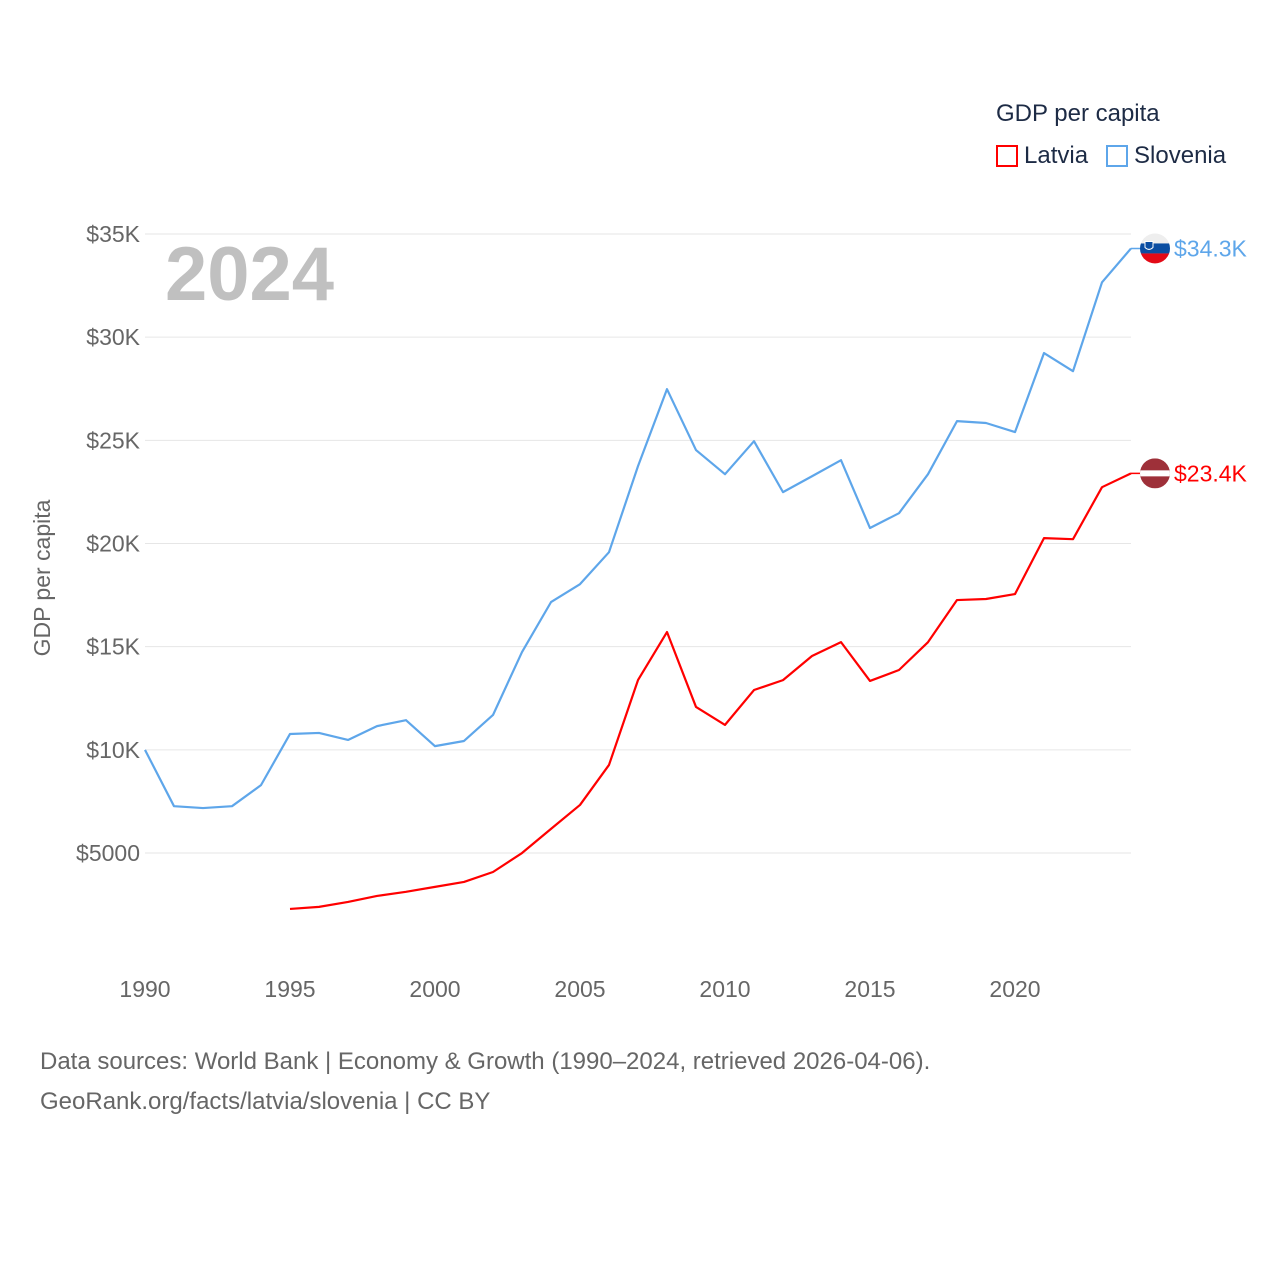 The image size is (1280, 1280). I want to click on x-tick-label: 2000, so click(434, 989).